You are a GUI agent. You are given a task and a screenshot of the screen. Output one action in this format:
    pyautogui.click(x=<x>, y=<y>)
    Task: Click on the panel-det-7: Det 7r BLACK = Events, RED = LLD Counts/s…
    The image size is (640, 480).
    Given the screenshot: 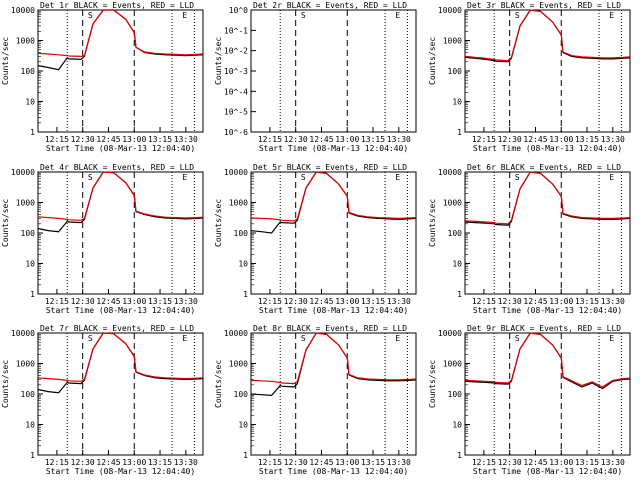 What is the action you would take?
    pyautogui.click(x=102, y=400)
    